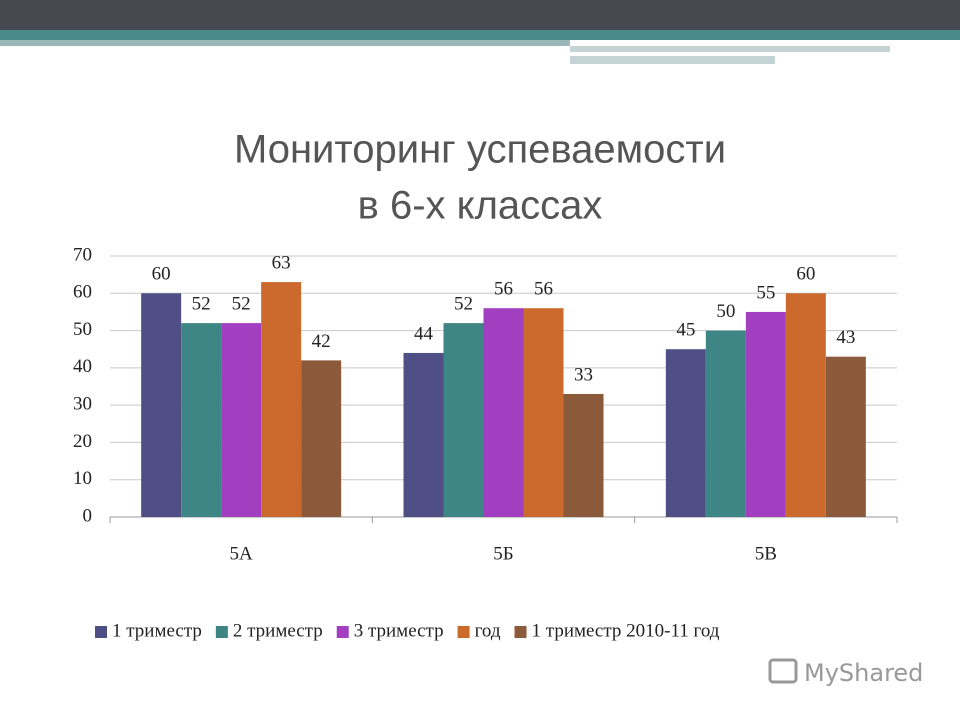  Describe the element at coordinates (845, 337) in the screenshot. I see `data-label: 43` at that location.